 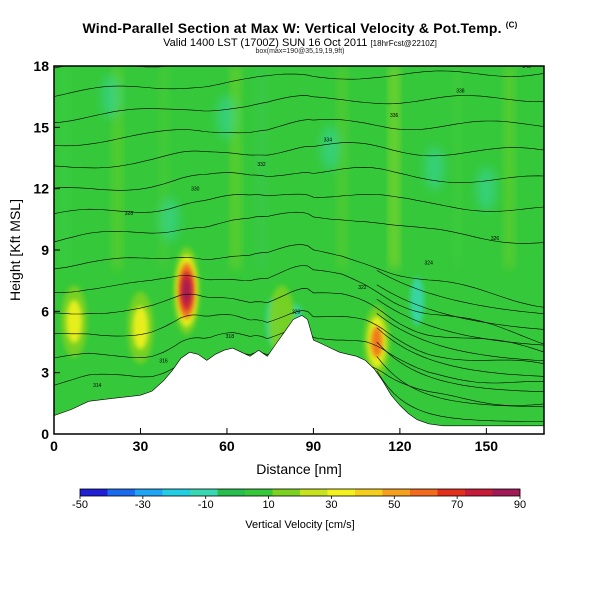 What do you see at coordinates (129, 214) in the screenshot?
I see `isentrope-label: 328` at bounding box center [129, 214].